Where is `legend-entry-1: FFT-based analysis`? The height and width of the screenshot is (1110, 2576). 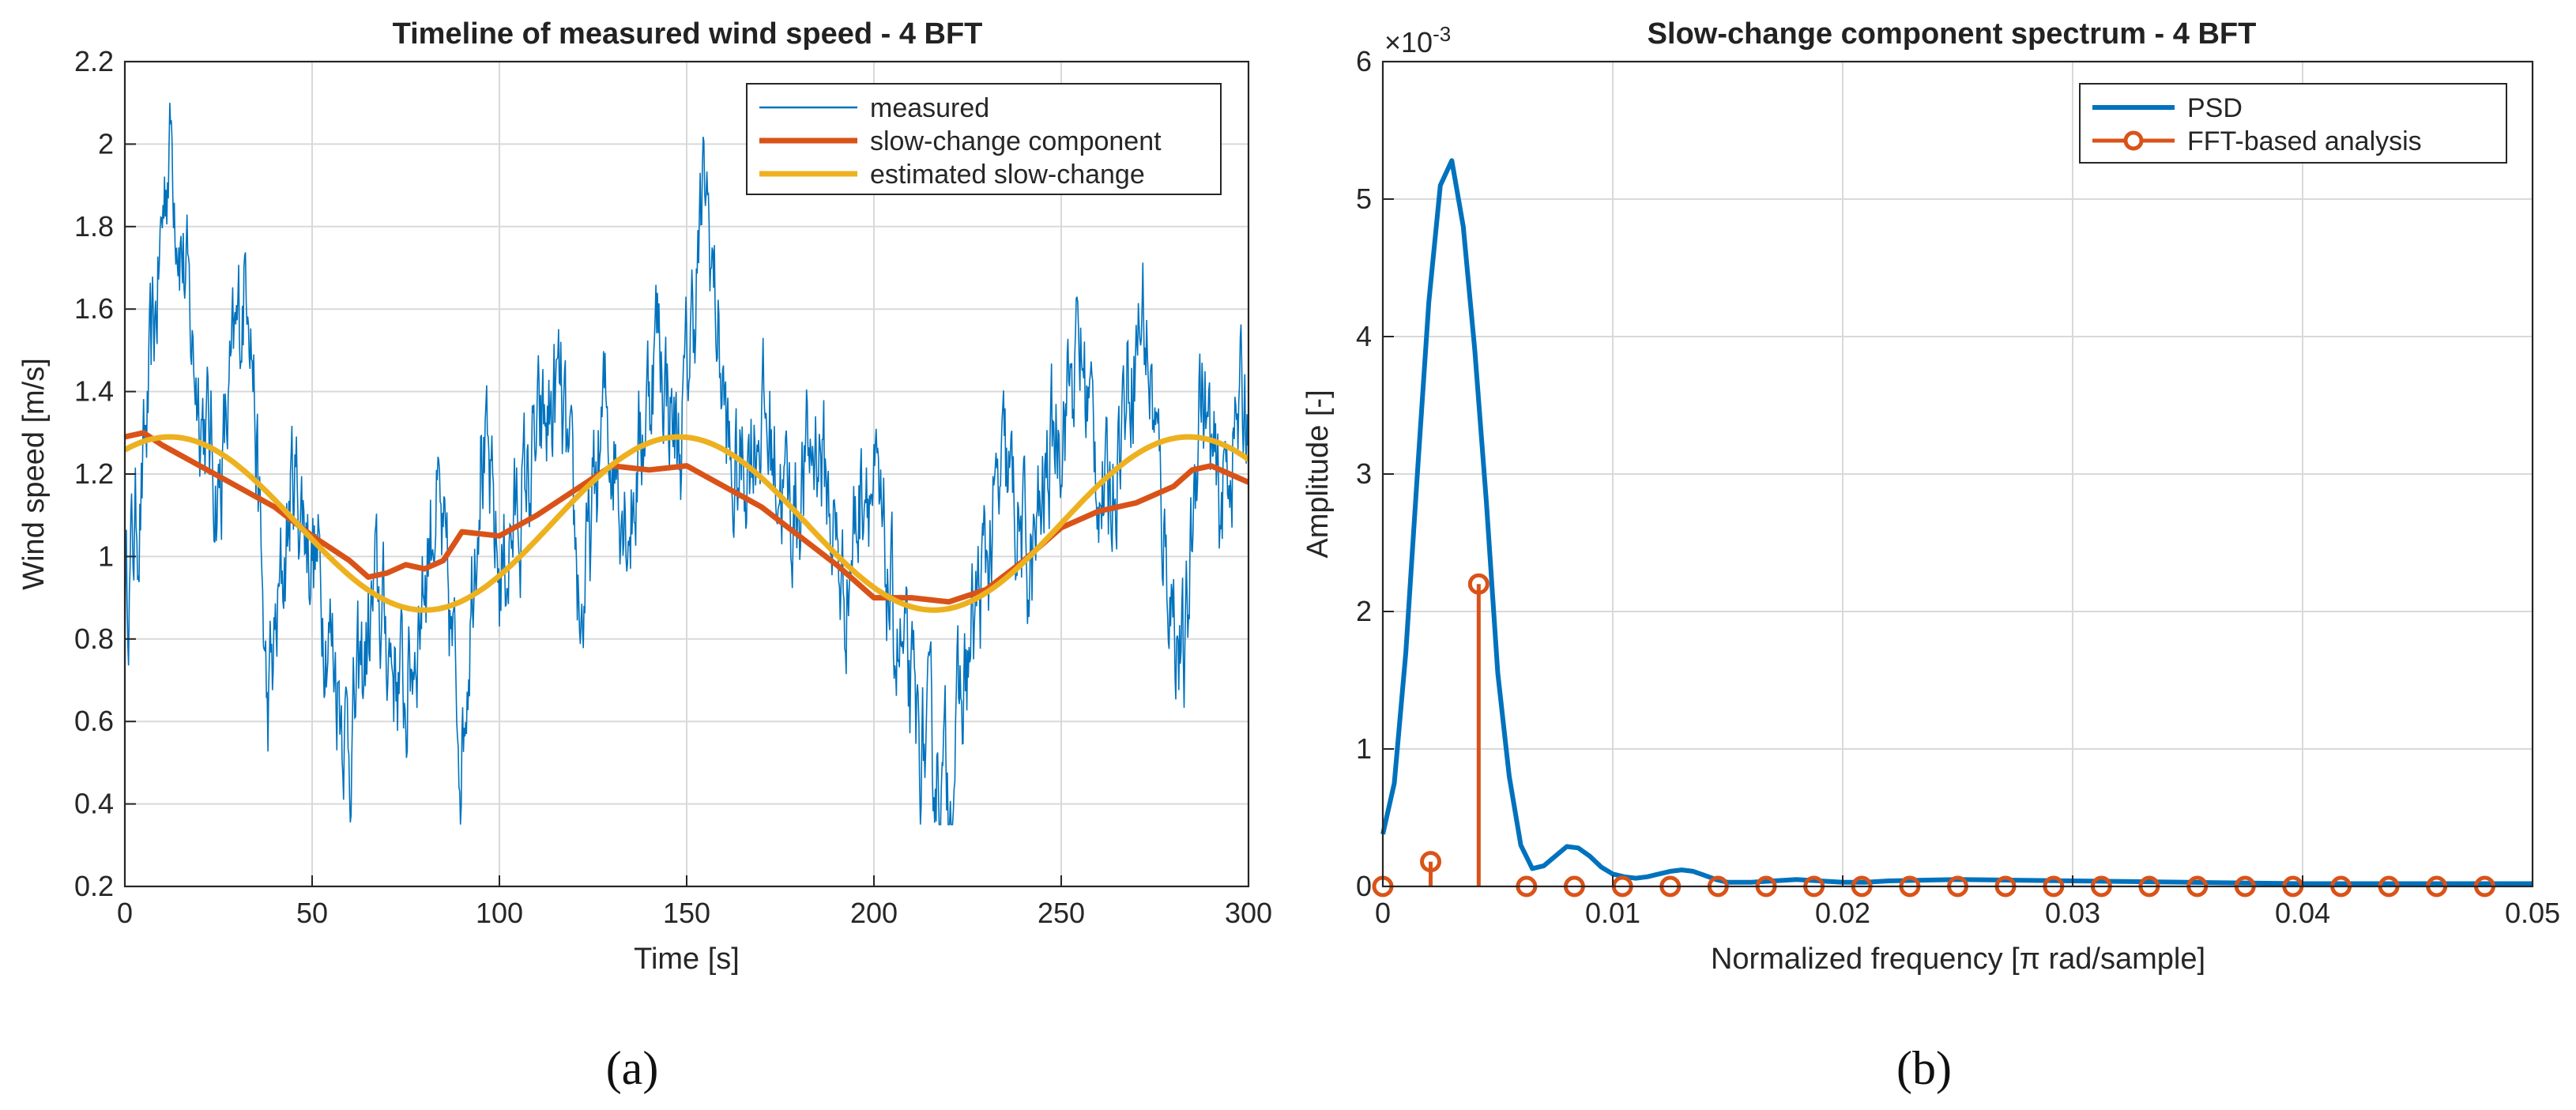
legend-entry-1: FFT-based analysis is located at coordinates (2304, 141).